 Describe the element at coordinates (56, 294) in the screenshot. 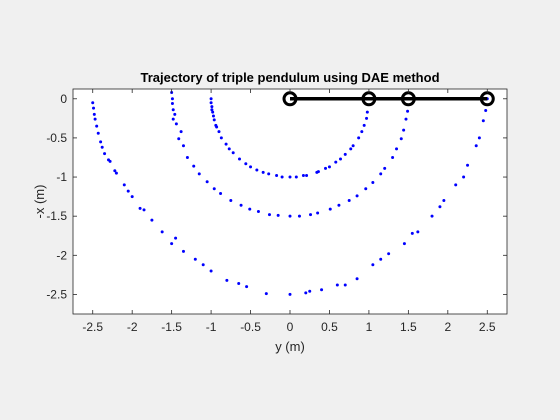

I see `y-tick-label: -2.5` at that location.